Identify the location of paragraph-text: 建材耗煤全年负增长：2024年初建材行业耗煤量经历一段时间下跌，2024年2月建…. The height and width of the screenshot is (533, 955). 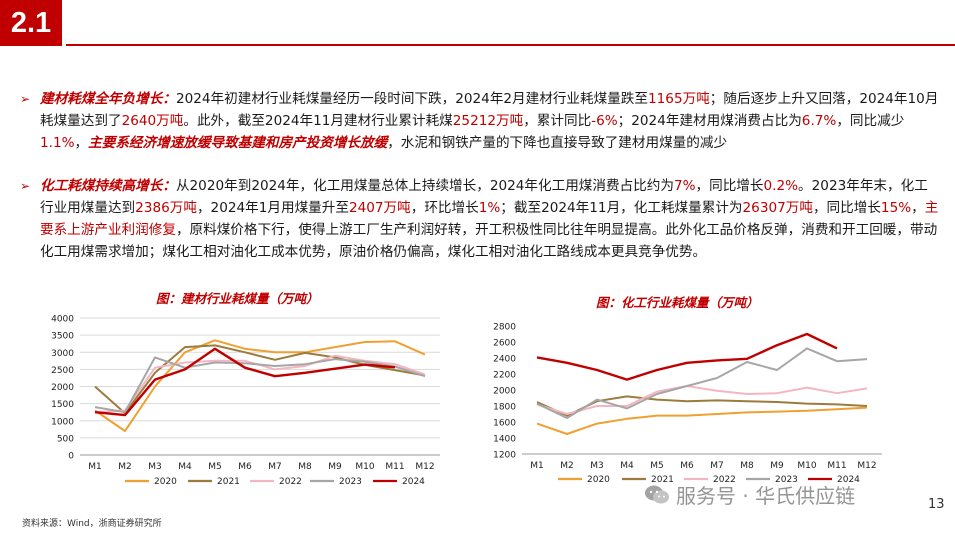
(490, 121).